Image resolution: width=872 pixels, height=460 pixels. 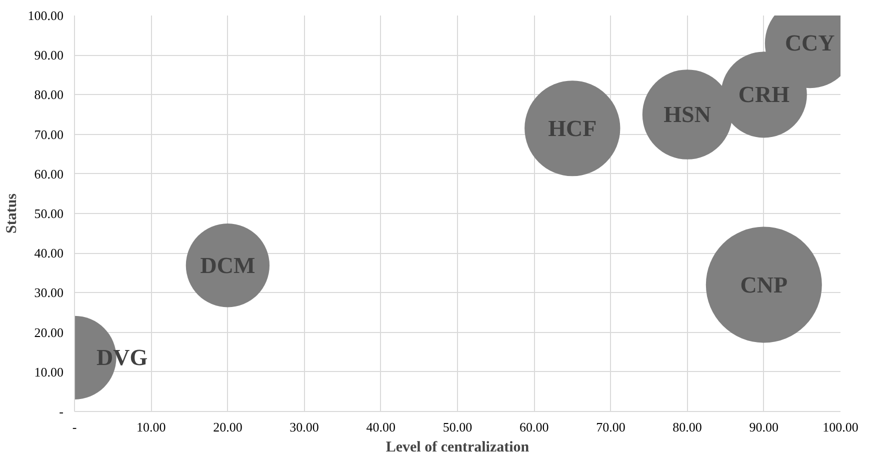 What do you see at coordinates (611, 427) in the screenshot?
I see `x-tick-label: 70.00` at bounding box center [611, 427].